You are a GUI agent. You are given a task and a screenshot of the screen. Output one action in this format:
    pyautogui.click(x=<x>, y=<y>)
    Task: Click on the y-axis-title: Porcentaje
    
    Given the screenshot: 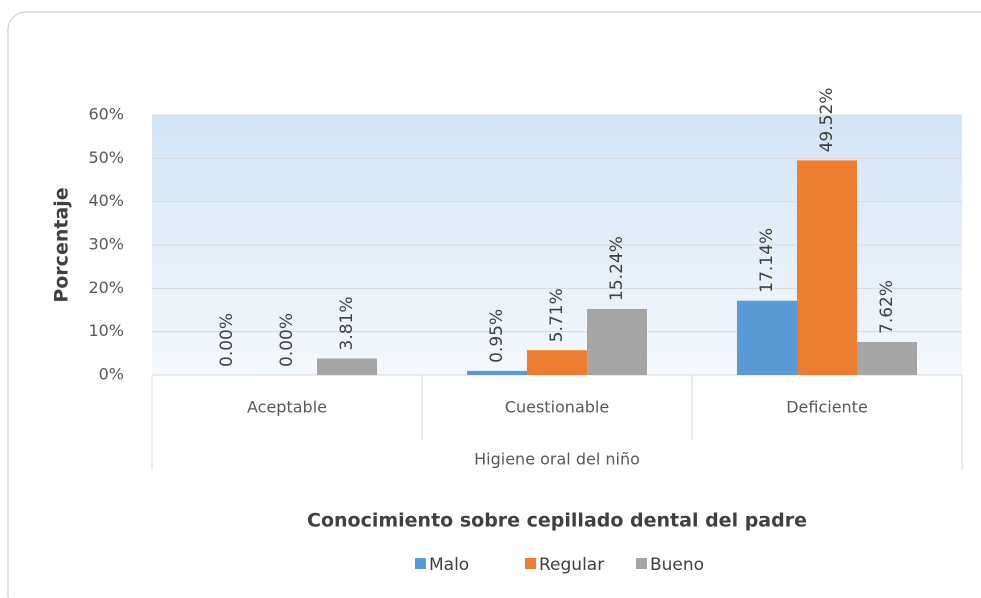 What is the action you would take?
    pyautogui.click(x=62, y=244)
    